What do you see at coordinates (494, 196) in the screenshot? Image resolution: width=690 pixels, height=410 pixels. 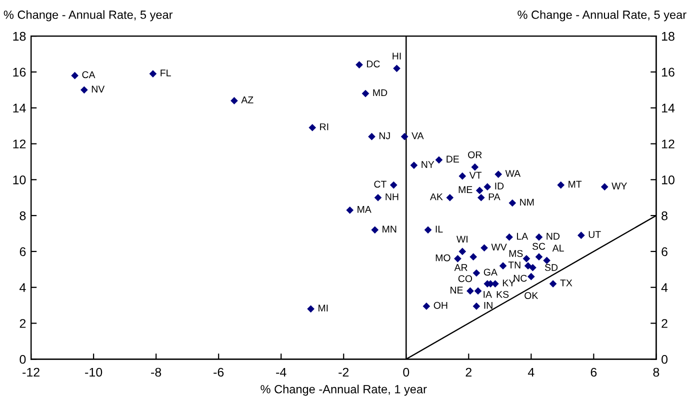 I see `annotation: PA` at bounding box center [494, 196].